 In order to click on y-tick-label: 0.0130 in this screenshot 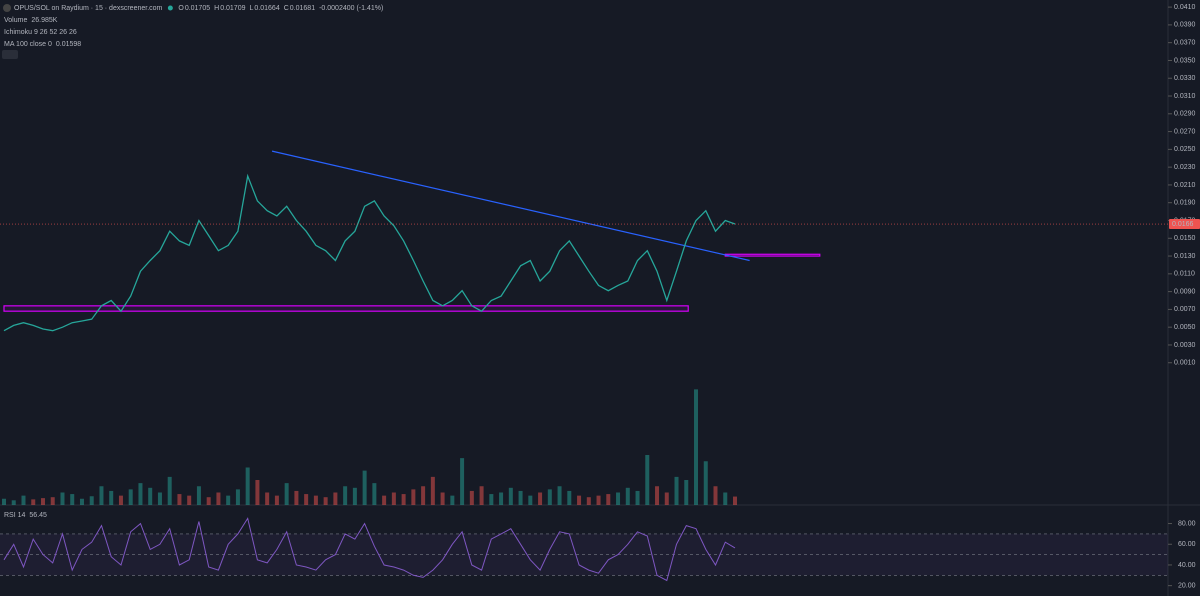, I will do `click(1185, 256)`.